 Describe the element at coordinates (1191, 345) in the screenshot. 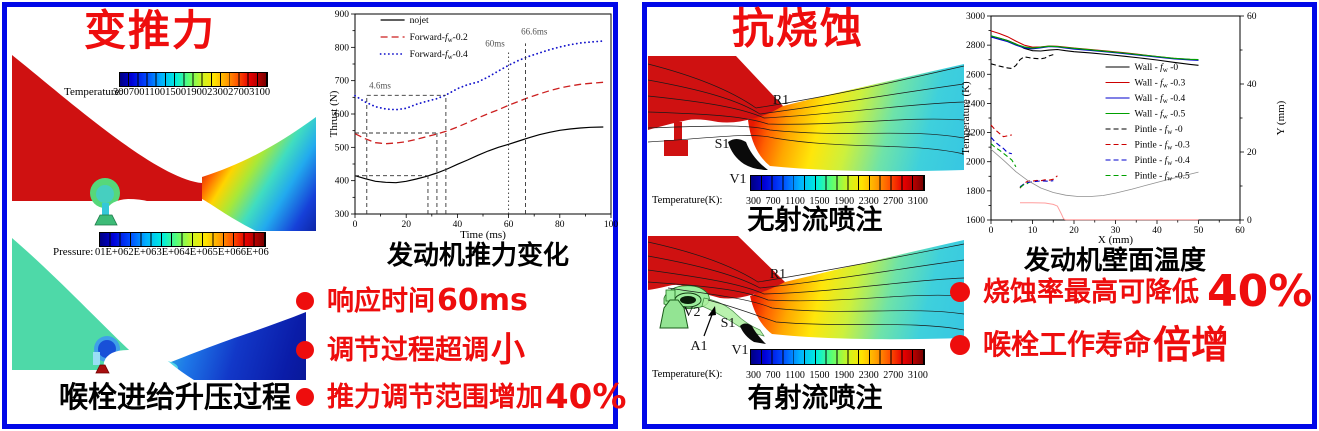

I see `bullet-highlight: 倍增` at that location.